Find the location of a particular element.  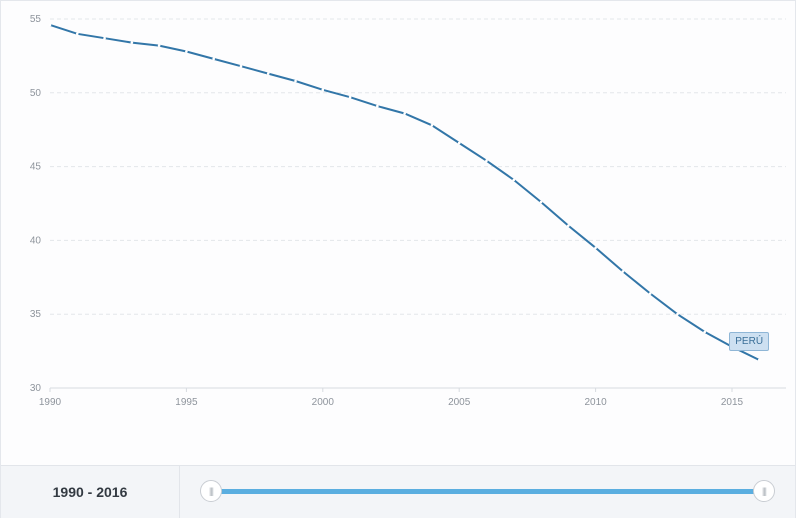

range-footer: 1990 - 2016 ||| ||| is located at coordinates (398, 491).